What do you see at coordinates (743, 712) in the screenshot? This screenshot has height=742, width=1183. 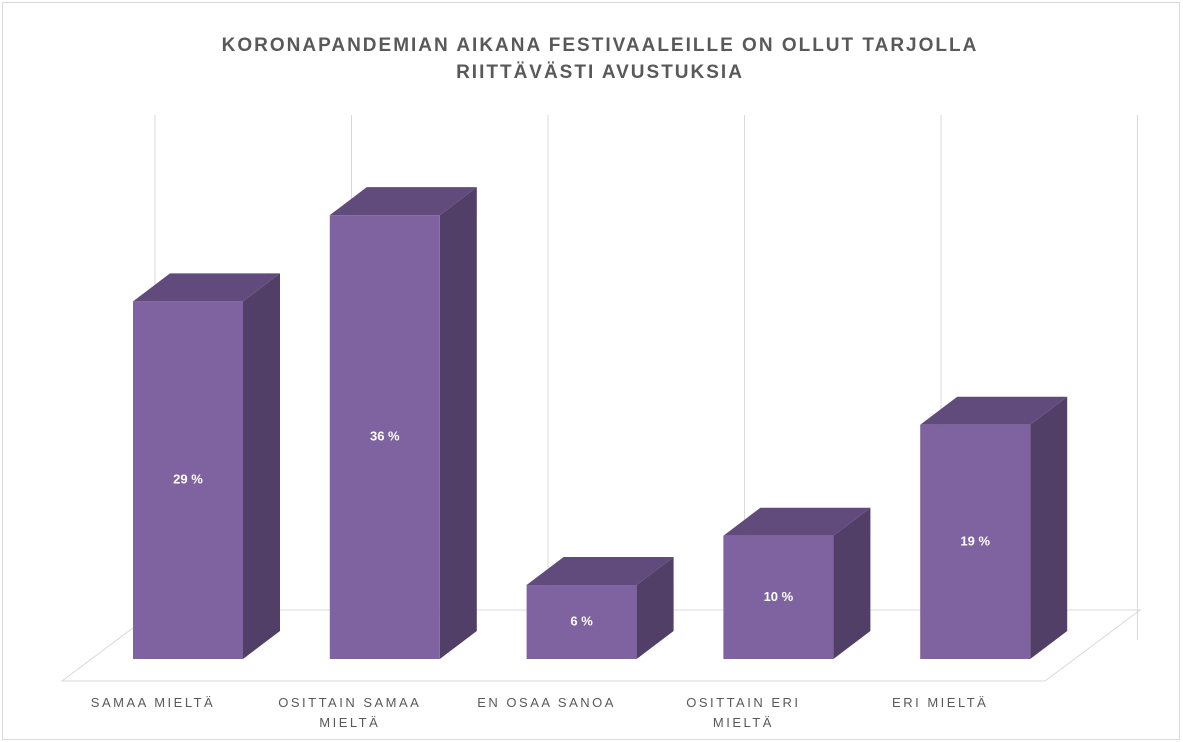 I see `x-tick-label: OSITTAIN ERI MIELTÄ` at bounding box center [743, 712].